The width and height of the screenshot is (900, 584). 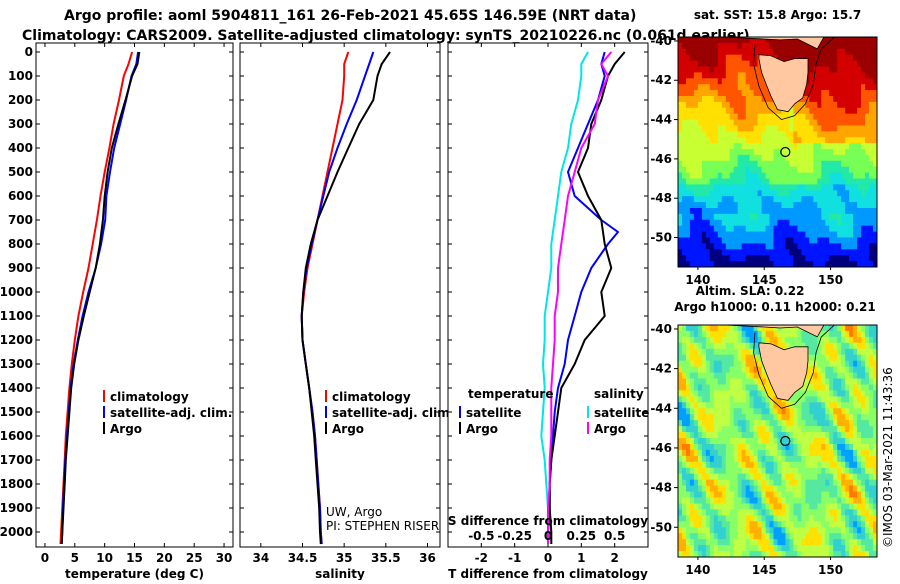 I want to click on lat-tick-label: -46, so click(x=661, y=448).